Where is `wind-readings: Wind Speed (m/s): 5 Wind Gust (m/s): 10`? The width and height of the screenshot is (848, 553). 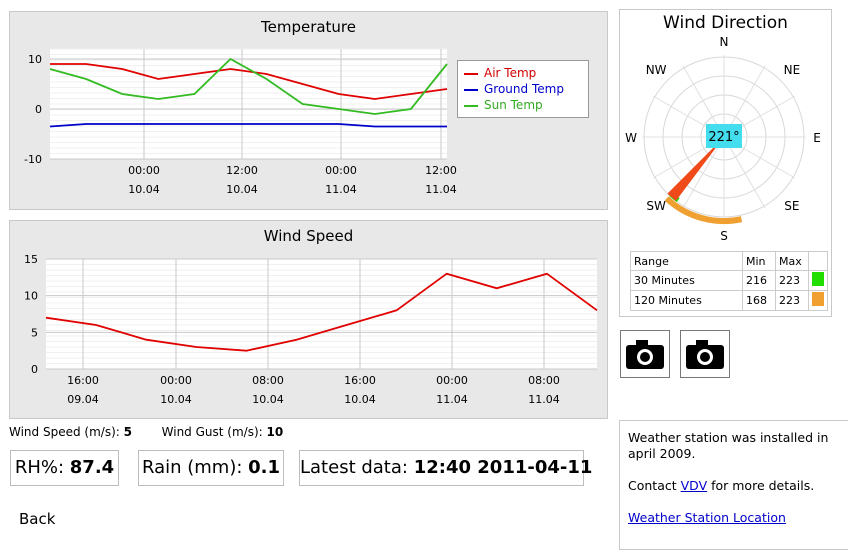
wind-readings: Wind Speed (m/s): 5 Wind Gust (m/s): 10 is located at coordinates (146, 432).